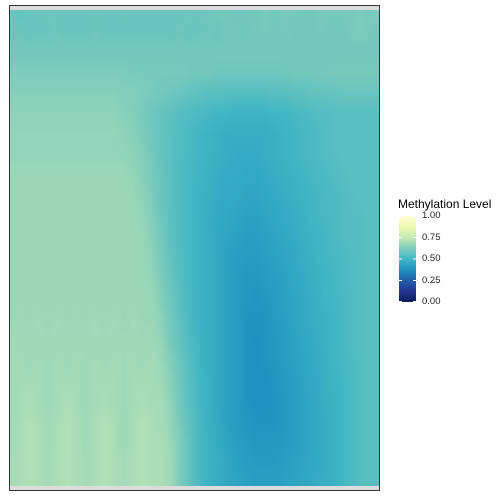  Describe the element at coordinates (450, 252) in the screenshot. I see `legend: Methylation Level 0.00 0.25 0.50 0.75 1.00` at that location.